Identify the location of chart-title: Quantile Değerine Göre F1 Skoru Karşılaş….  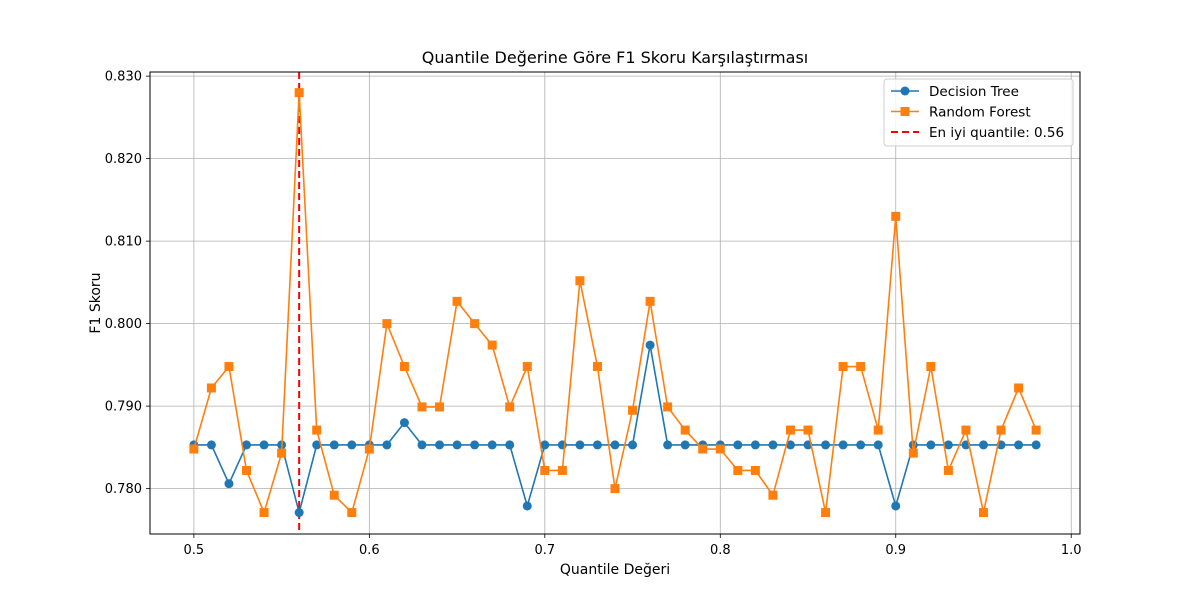
(615, 57).